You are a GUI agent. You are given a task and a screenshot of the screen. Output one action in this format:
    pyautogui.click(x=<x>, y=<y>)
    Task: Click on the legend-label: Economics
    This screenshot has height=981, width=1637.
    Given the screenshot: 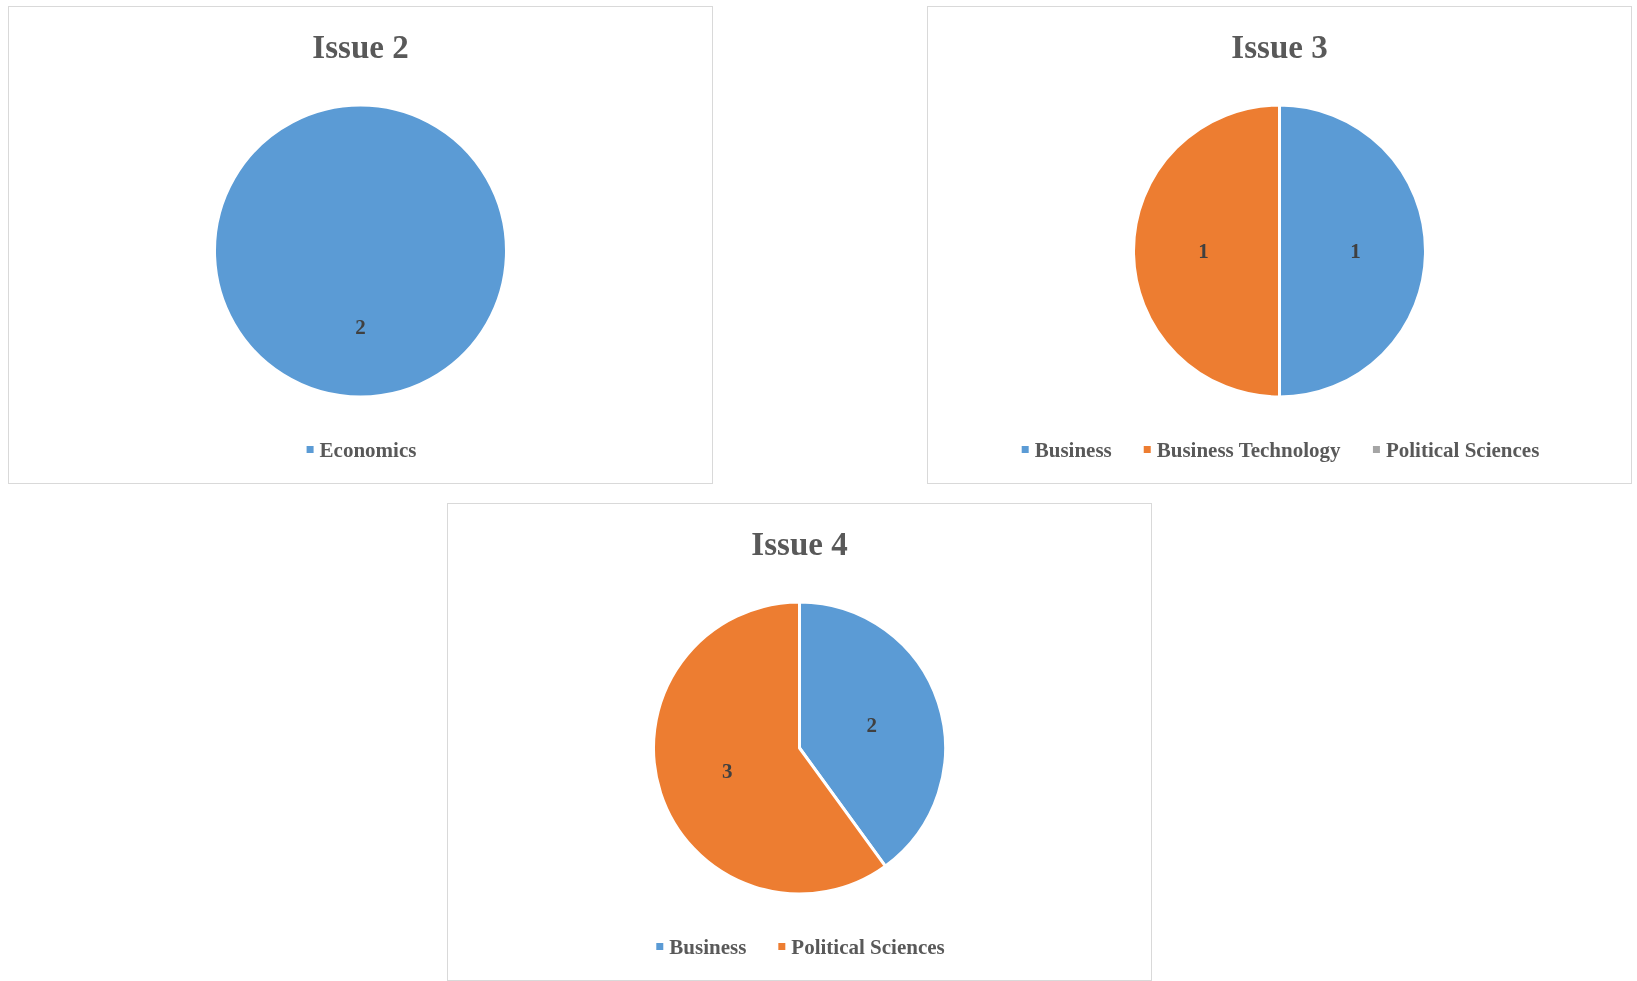 What is the action you would take?
    pyautogui.click(x=368, y=449)
    